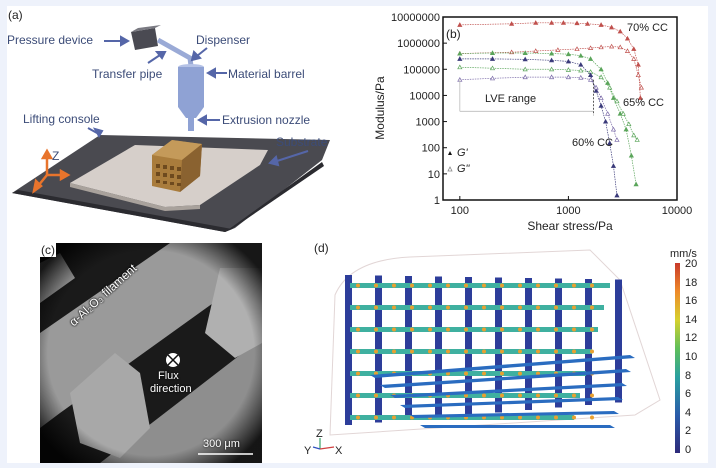  What do you see at coordinates (421, 70) in the screenshot?
I see `y-tick-label: 100000` at bounding box center [421, 70].